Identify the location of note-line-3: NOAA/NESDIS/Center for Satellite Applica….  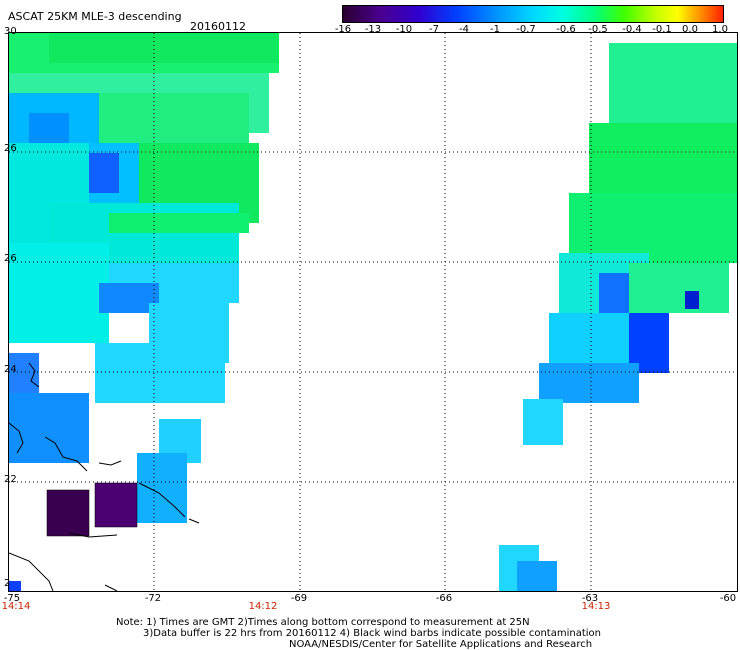
(441, 644).